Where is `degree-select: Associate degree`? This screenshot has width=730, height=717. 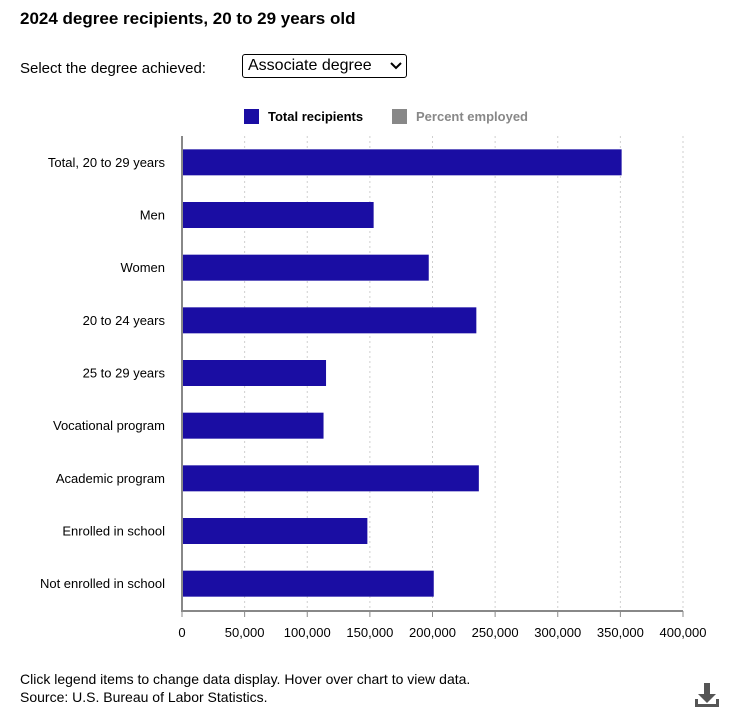 degree-select: Associate degree is located at coordinates (324, 66).